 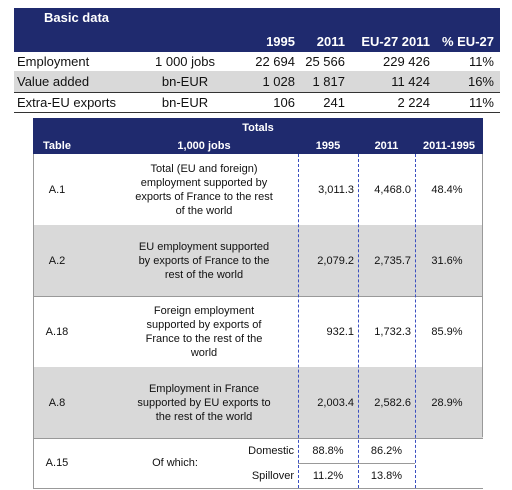 I want to click on basic-title: Basic data, so click(x=77, y=17).